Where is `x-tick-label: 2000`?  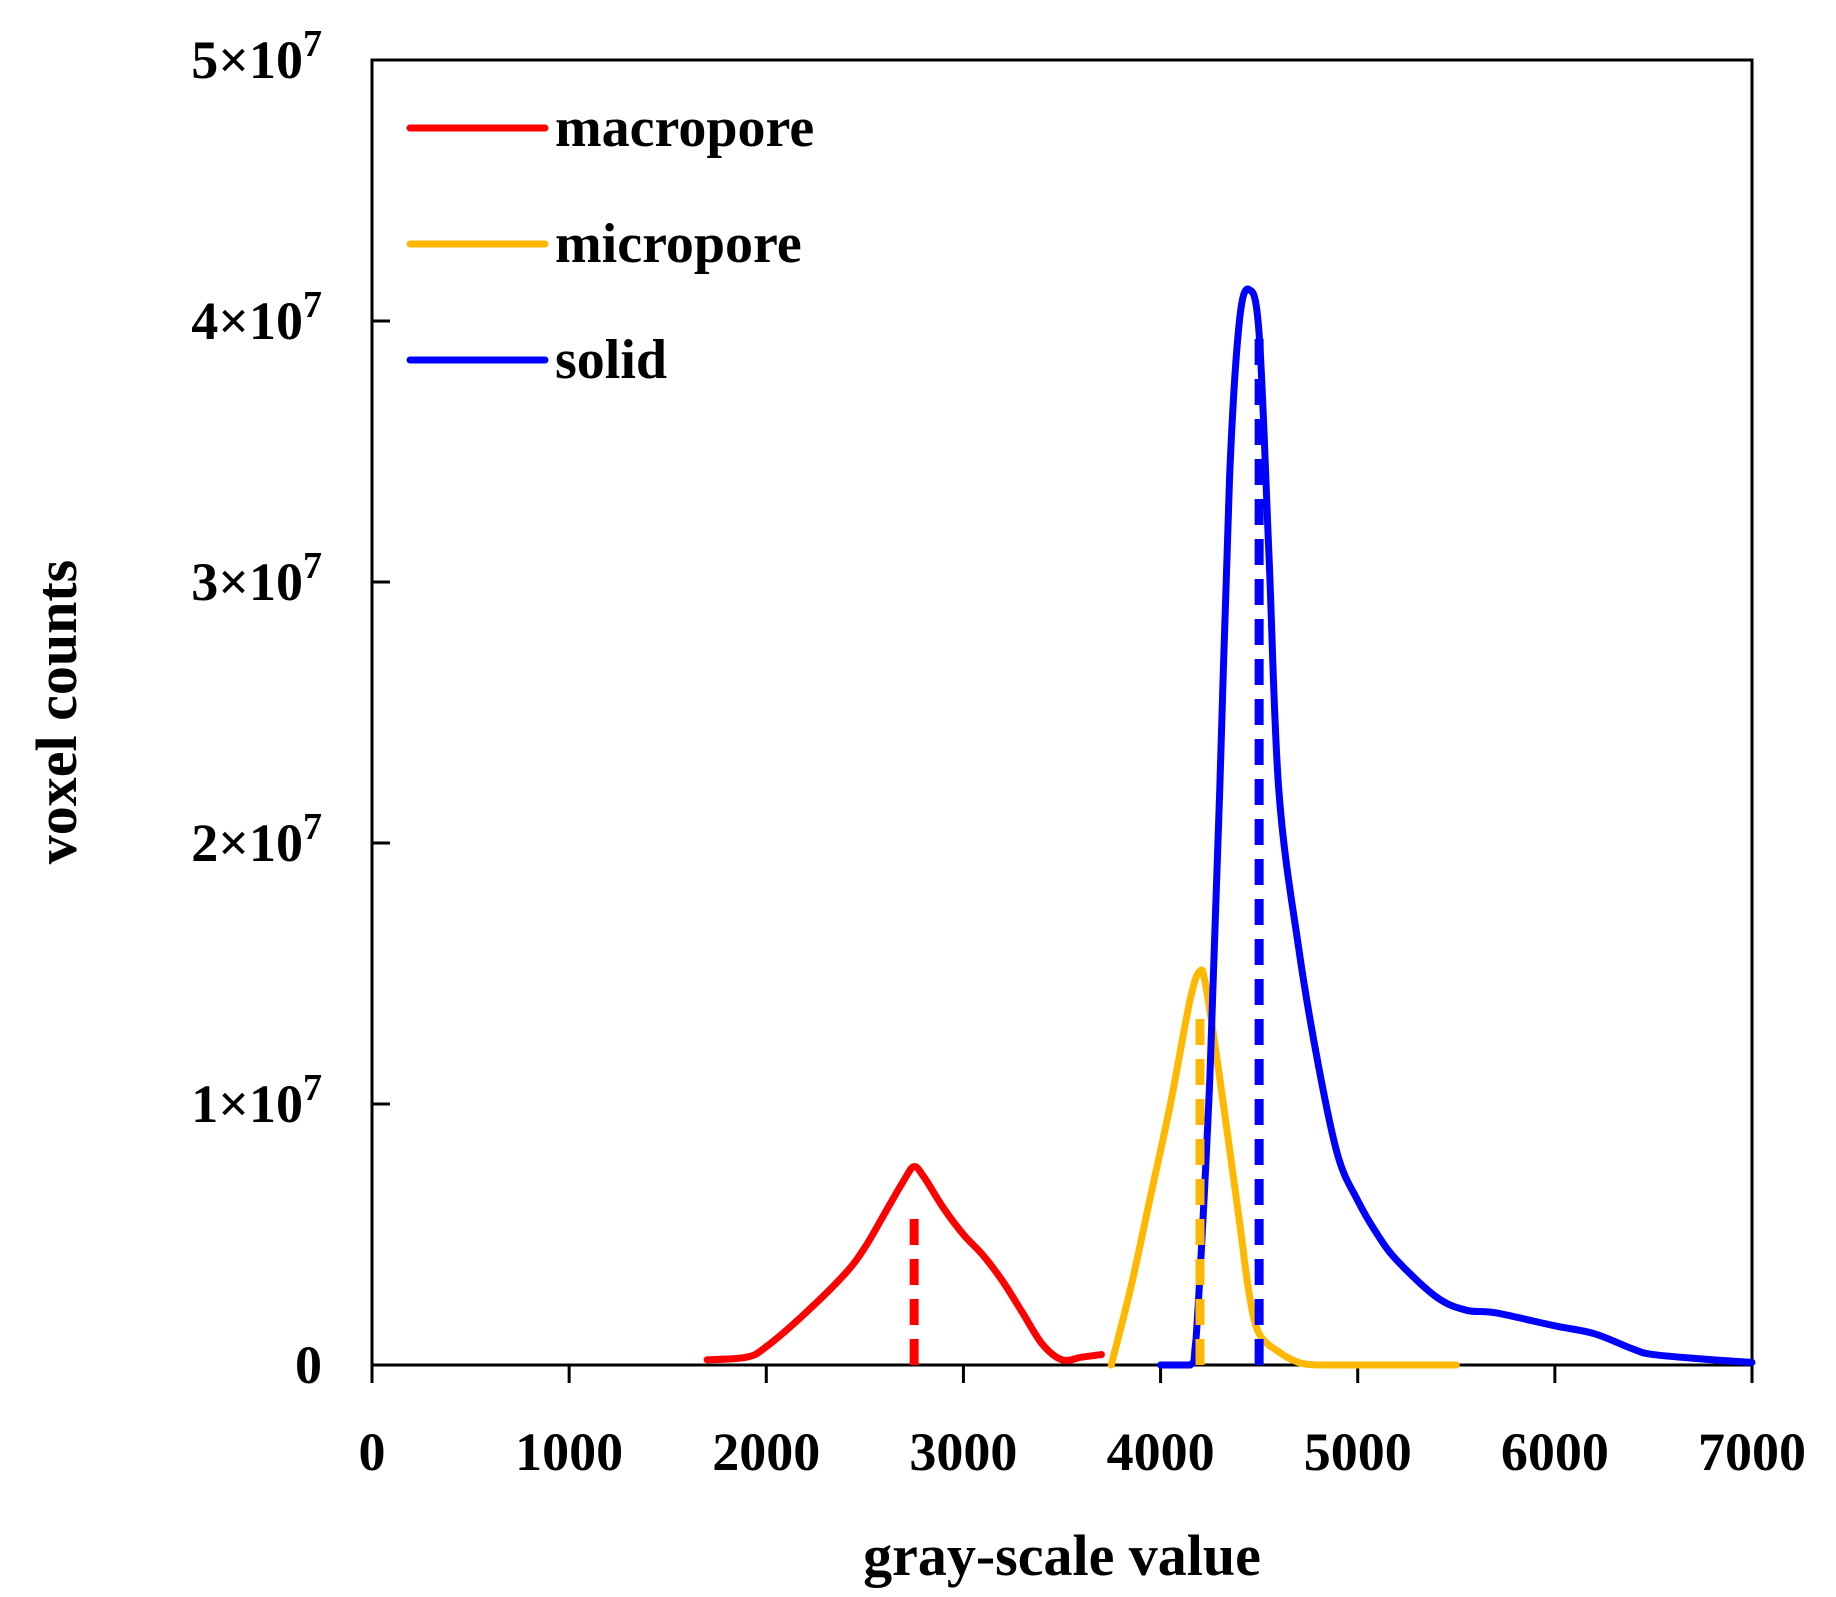 x-tick-label: 2000 is located at coordinates (766, 1452).